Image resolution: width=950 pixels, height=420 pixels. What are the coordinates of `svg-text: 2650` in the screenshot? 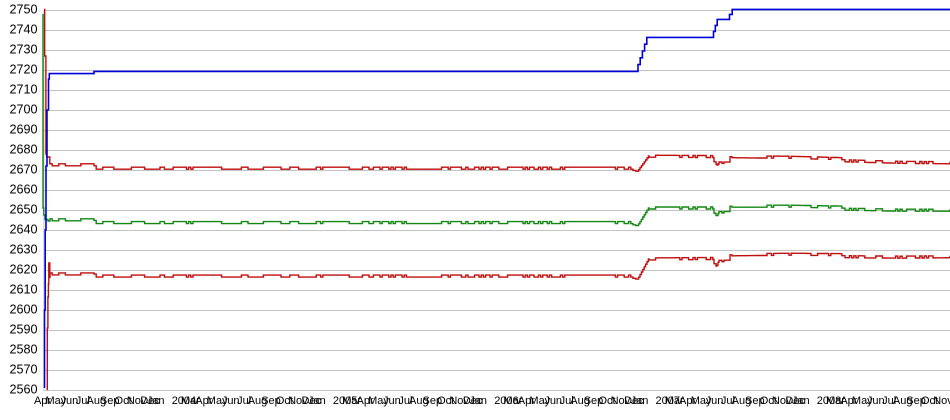 It's located at (23, 210).